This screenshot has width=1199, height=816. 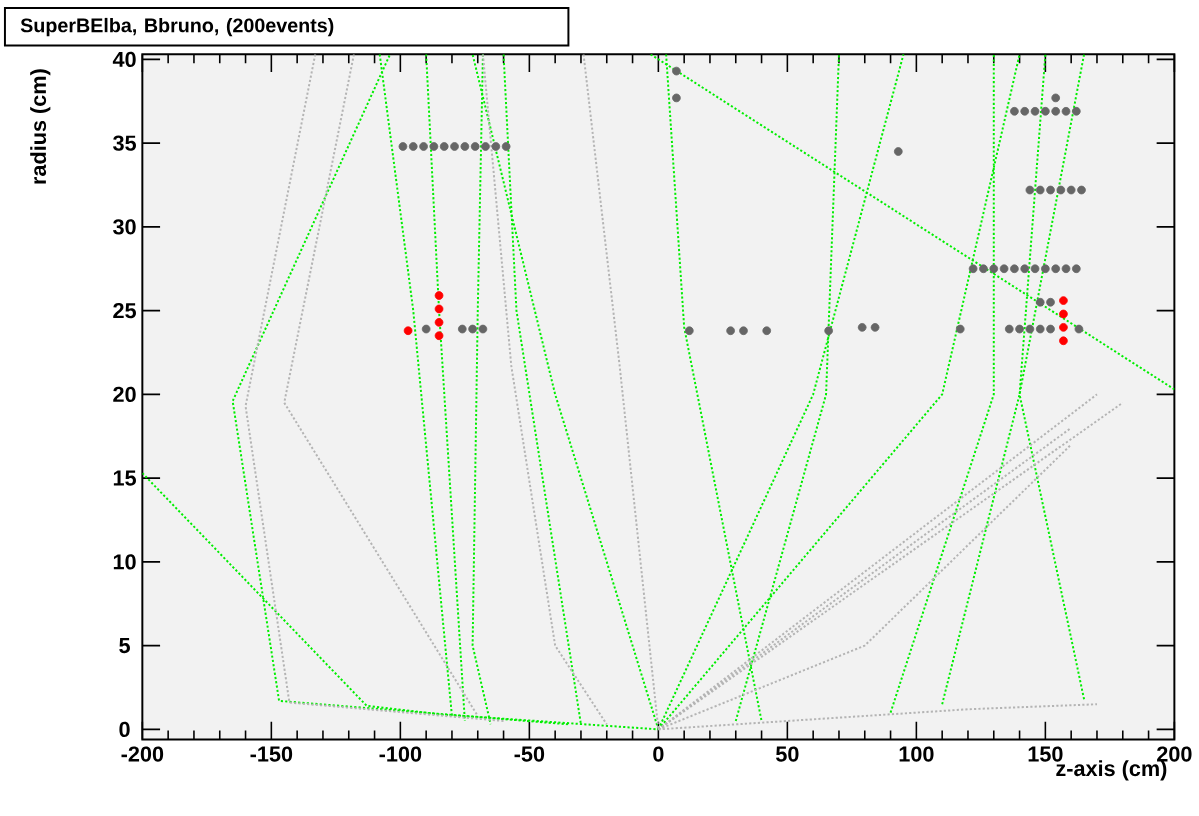 What do you see at coordinates (787, 754) in the screenshot?
I see `x-tick-label: 50` at bounding box center [787, 754].